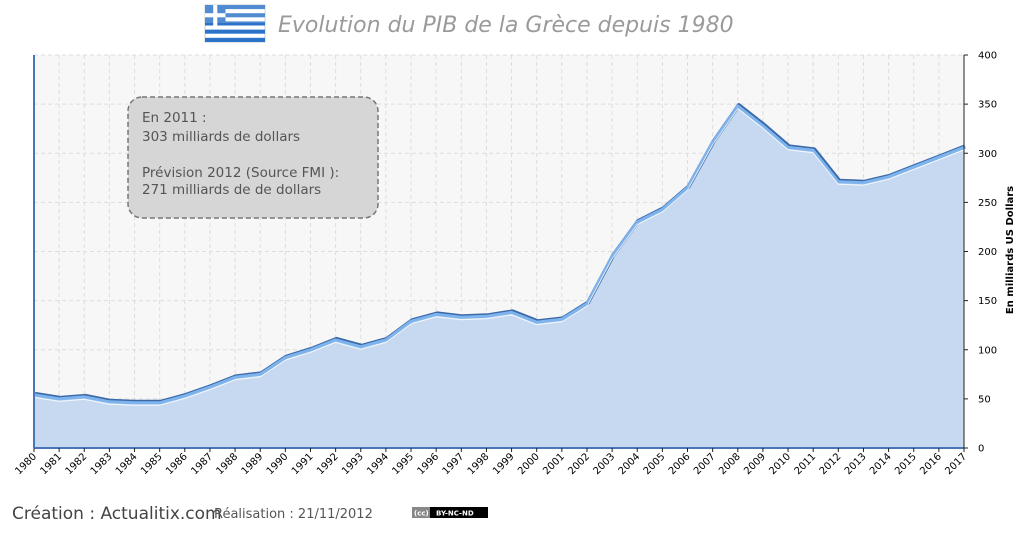  Describe the element at coordinates (504, 464) in the screenshot. I see `x-tick-label: 1999` at that location.